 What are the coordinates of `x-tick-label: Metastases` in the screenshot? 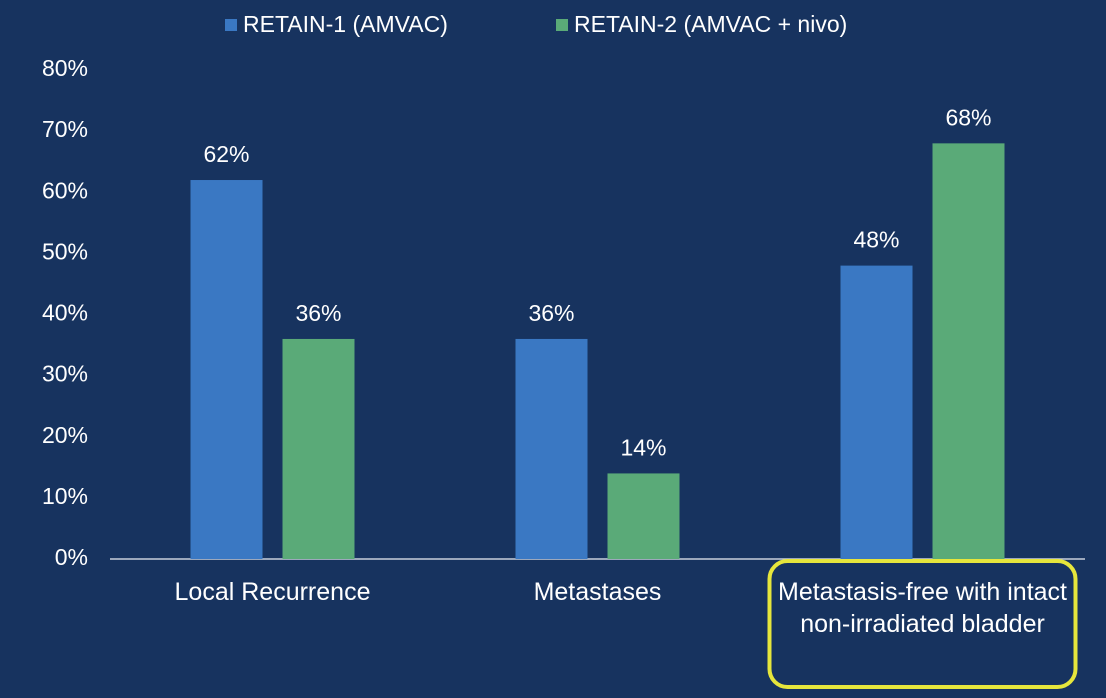 It's located at (597, 592).